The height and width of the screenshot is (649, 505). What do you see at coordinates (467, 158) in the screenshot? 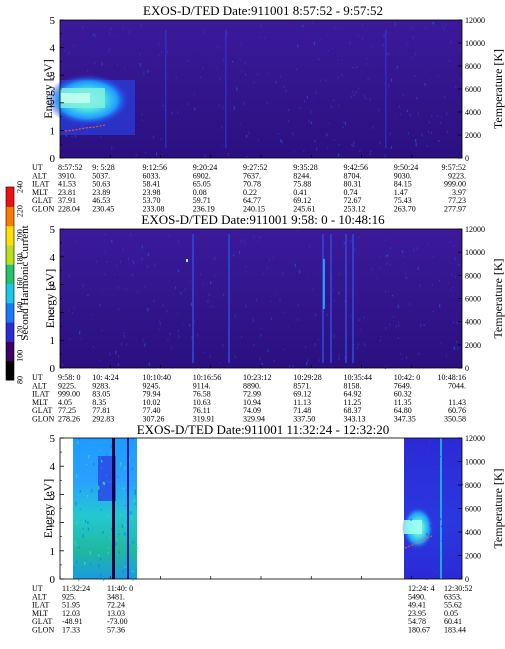
I see `y2-tick-label: 0` at bounding box center [467, 158].